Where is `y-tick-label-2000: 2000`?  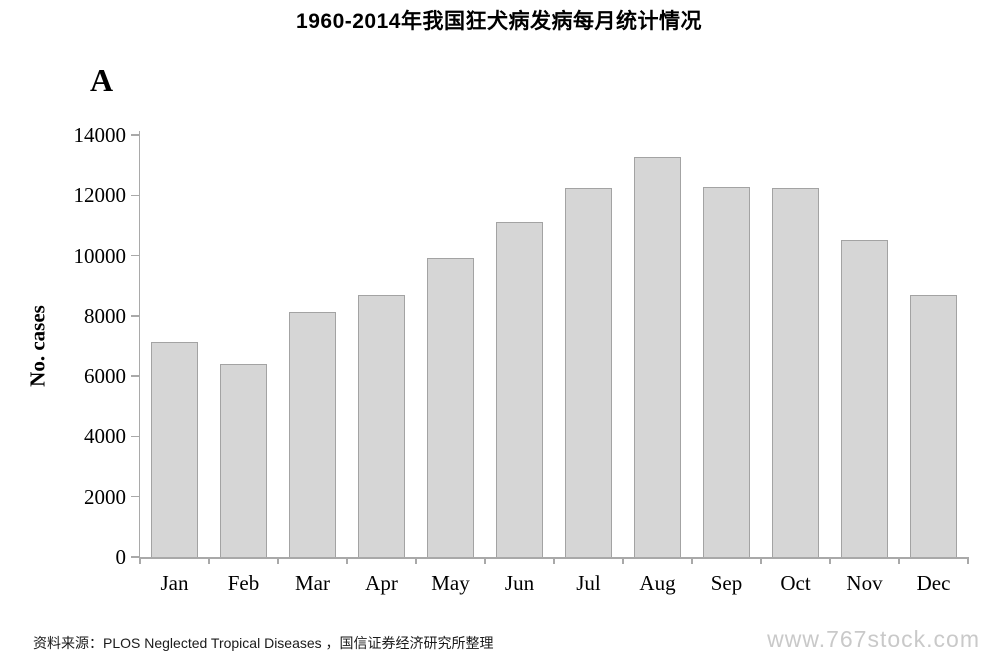
y-tick-label-2000: 2000 is located at coordinates (105, 496).